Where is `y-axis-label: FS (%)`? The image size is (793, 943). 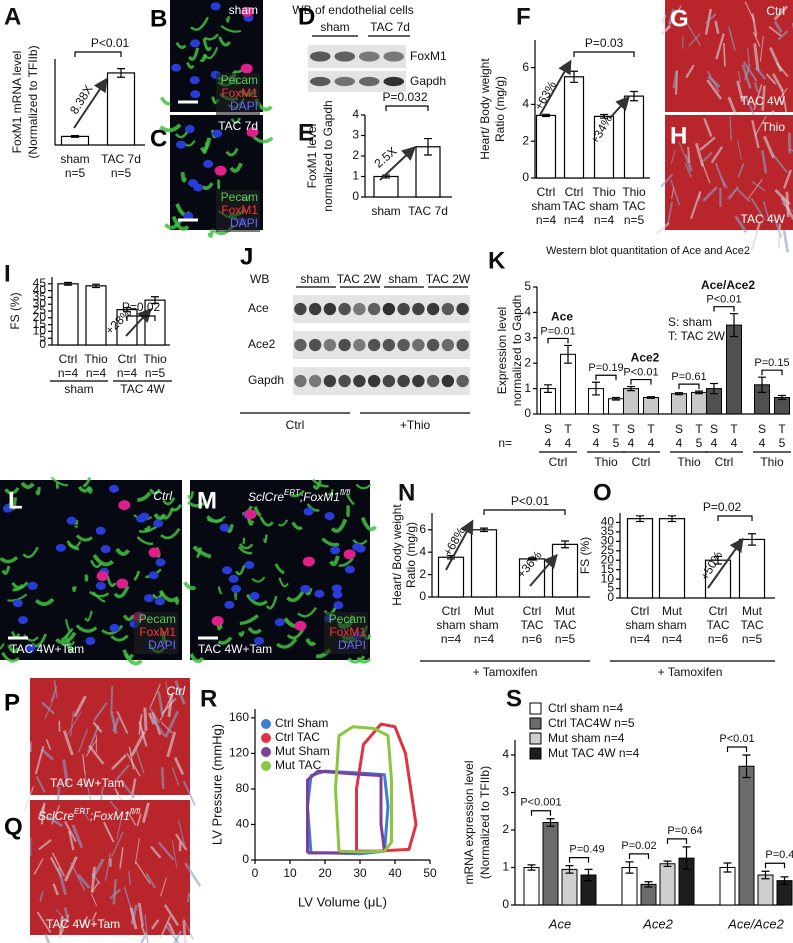 y-axis-label: FS (%) is located at coordinates (585, 555).